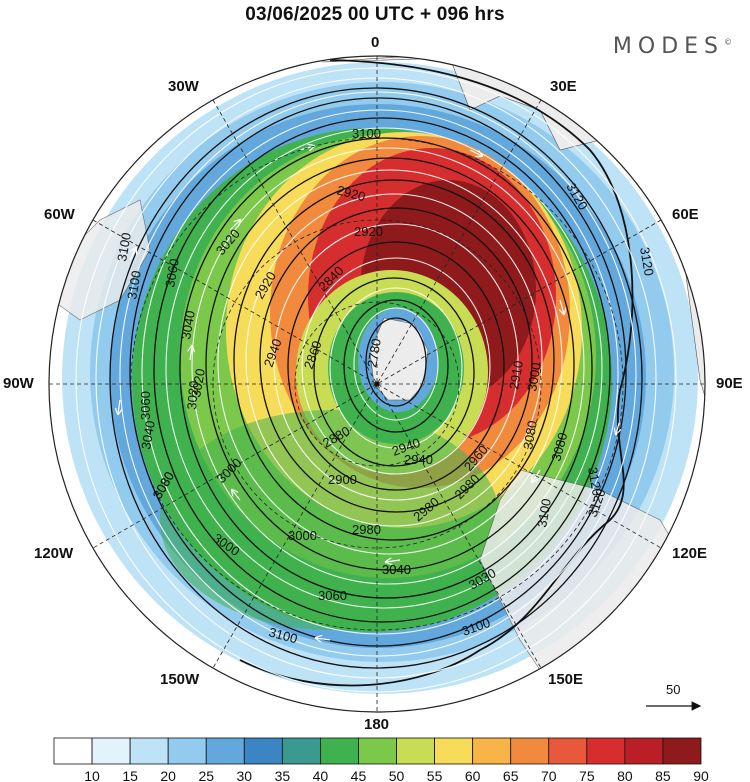 Image resolution: width=750 pixels, height=782 pixels. What do you see at coordinates (397, 775) in the screenshot?
I see `colorbar-tick-label: 50` at bounding box center [397, 775].